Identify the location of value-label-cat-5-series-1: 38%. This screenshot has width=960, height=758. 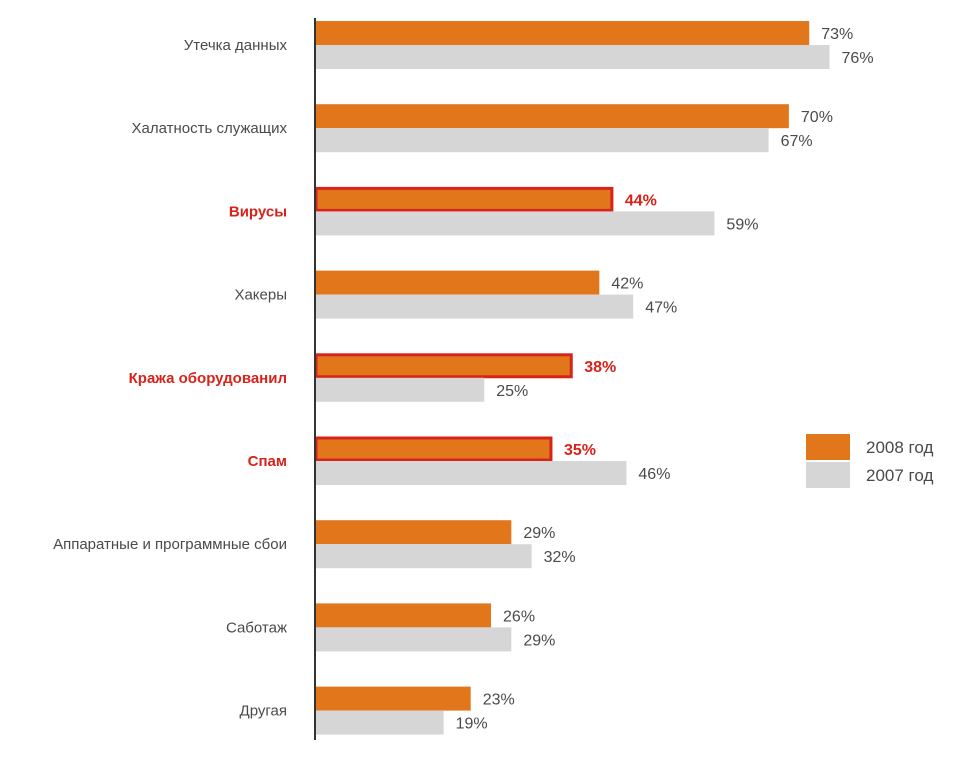
(600, 367).